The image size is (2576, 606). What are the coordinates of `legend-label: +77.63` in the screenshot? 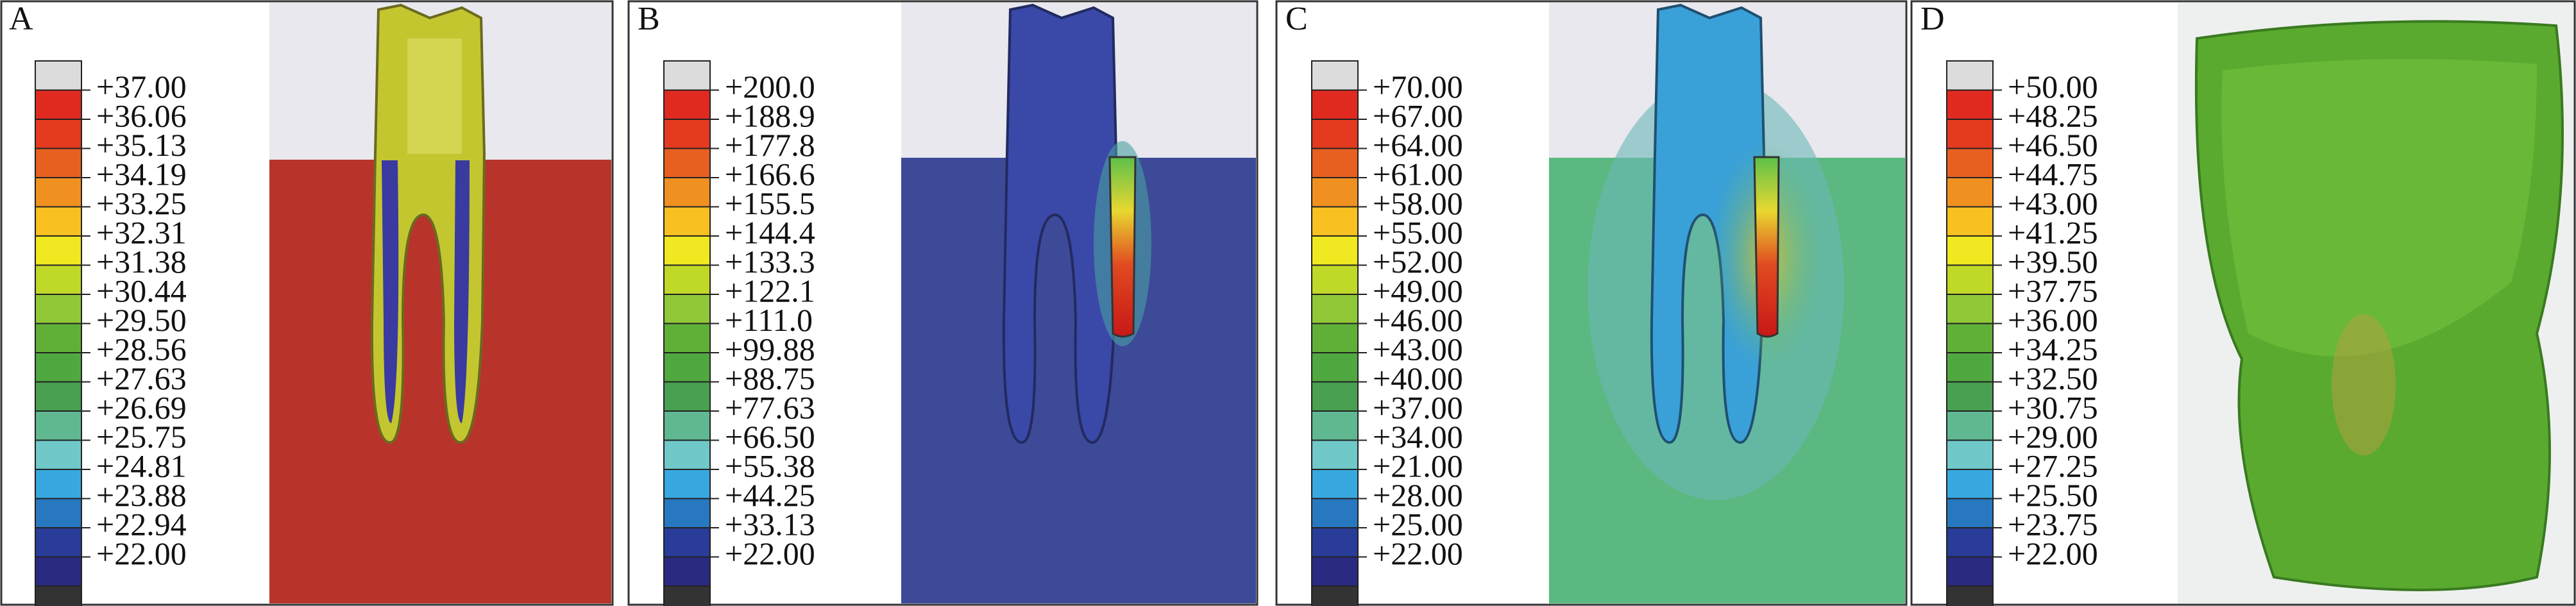 It's located at (770, 407).